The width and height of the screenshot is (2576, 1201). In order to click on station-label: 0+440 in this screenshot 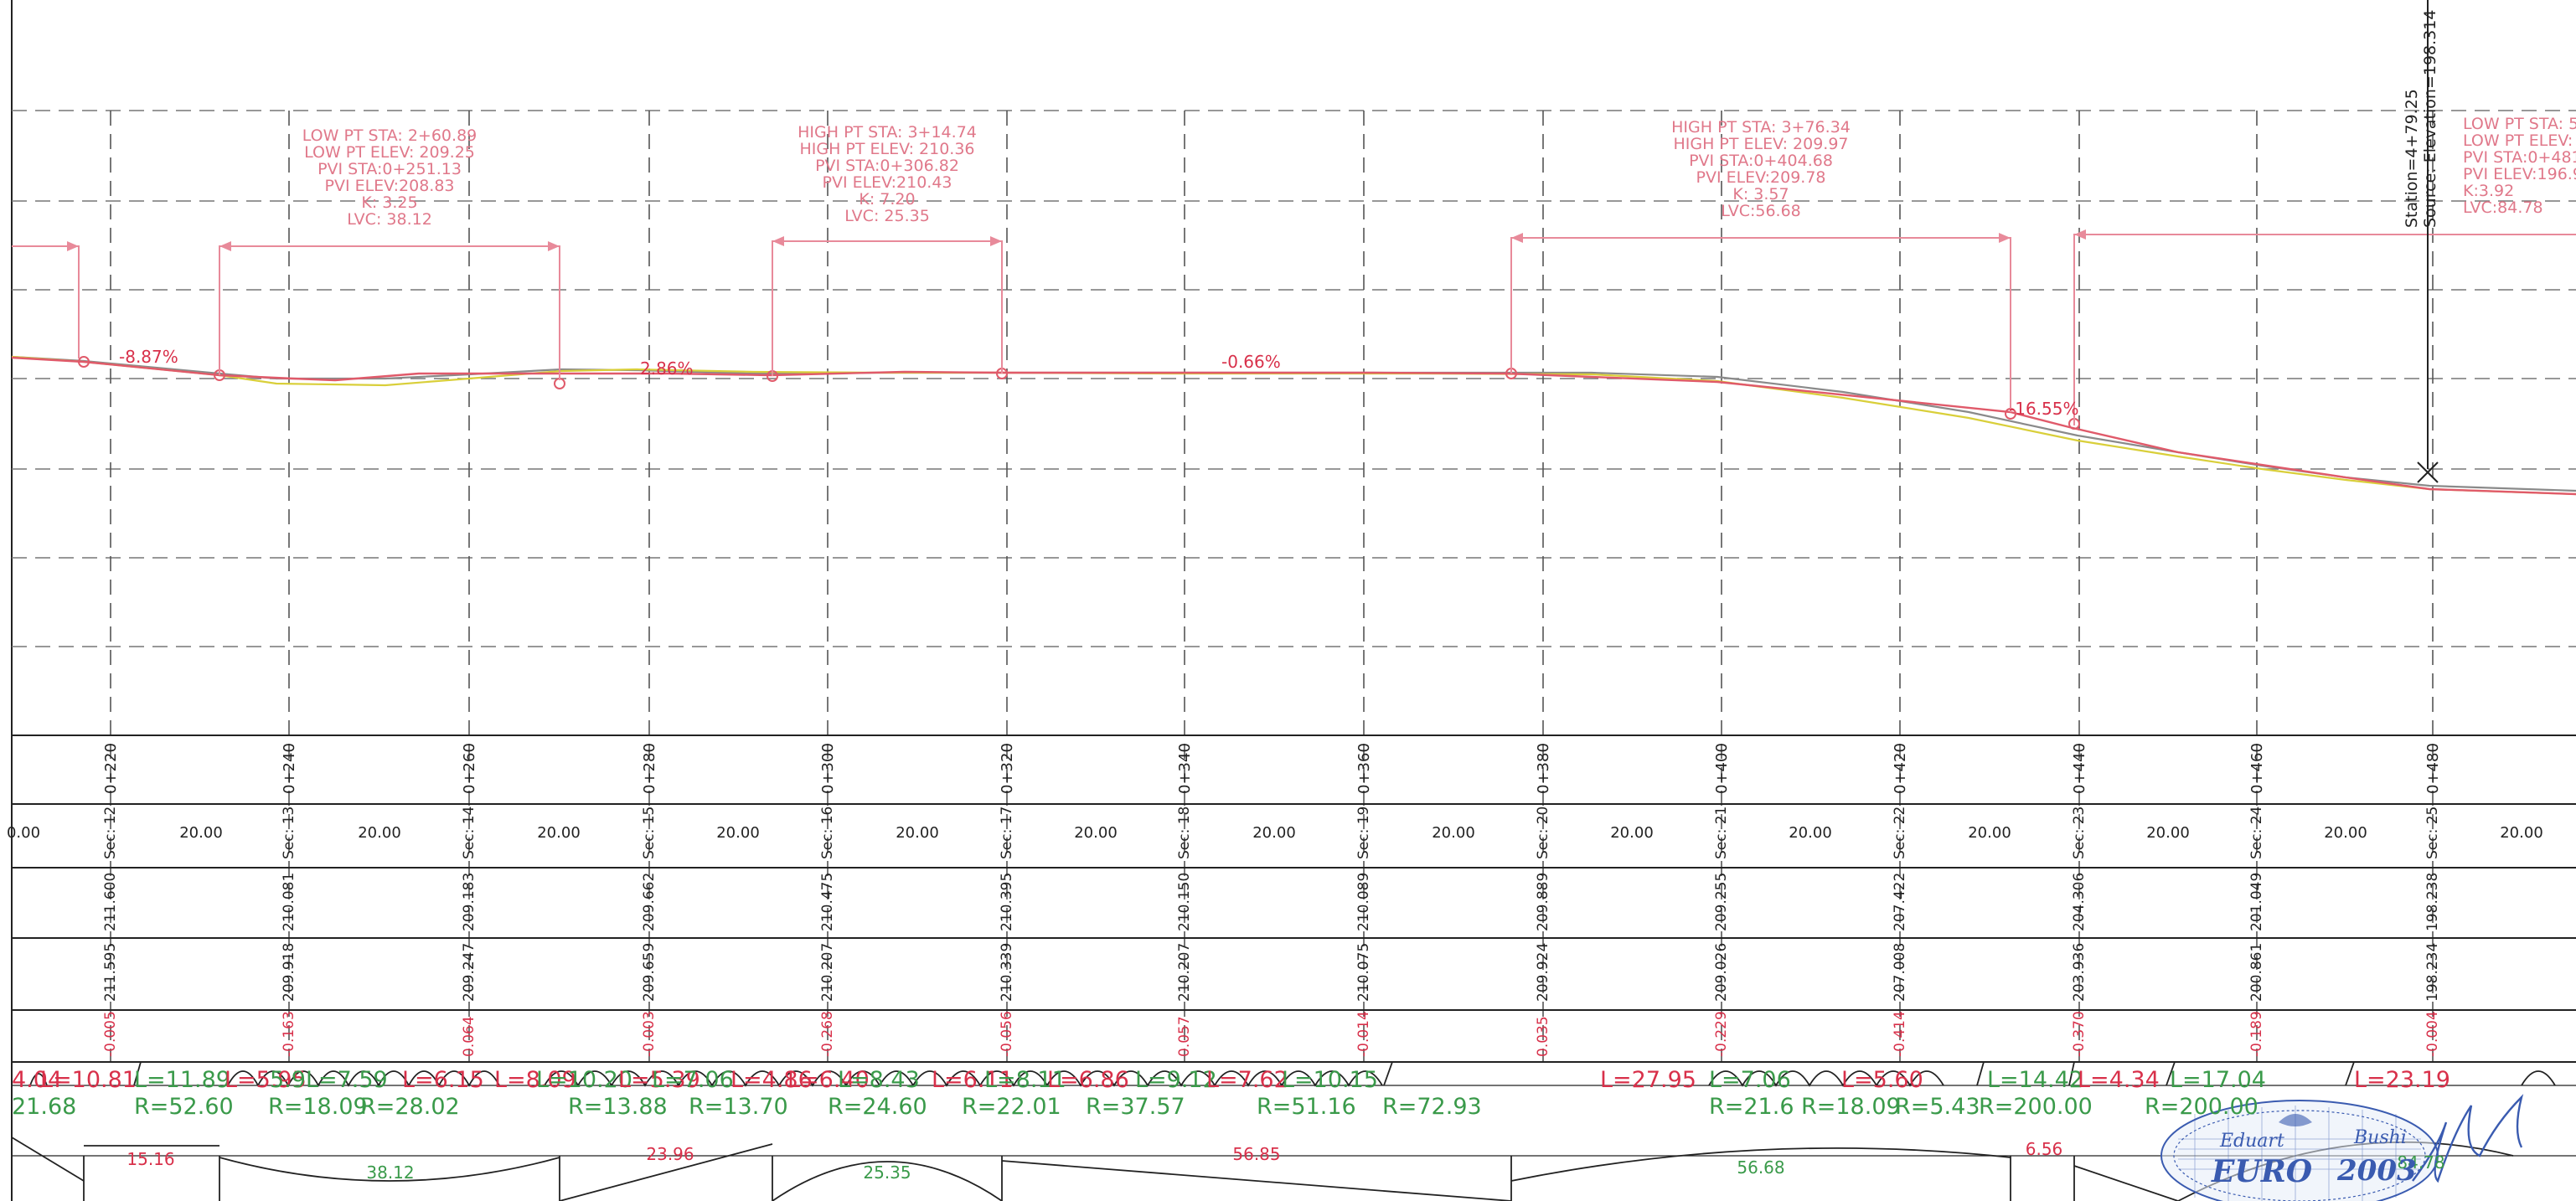, I will do `click(2079, 768)`.